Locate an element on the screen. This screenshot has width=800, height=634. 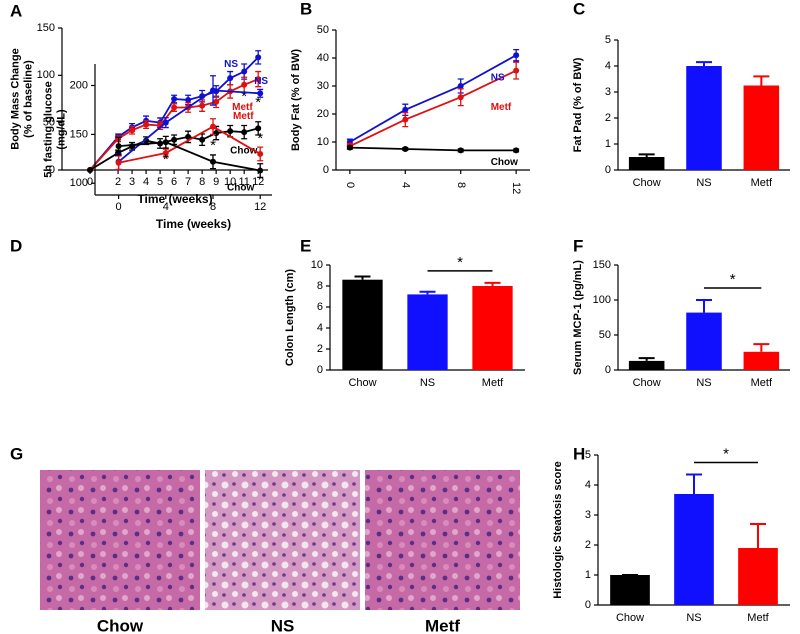
y-tick-label: 5 is located at coordinates (608, 40).